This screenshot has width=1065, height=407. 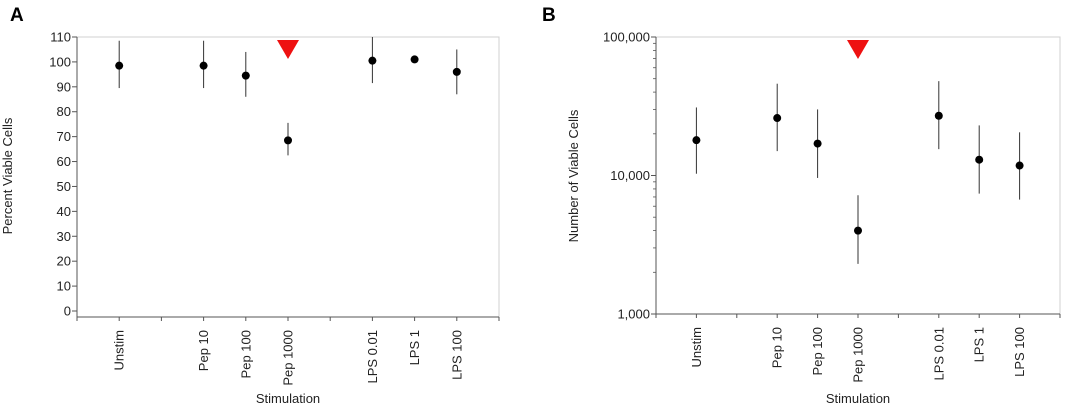 What do you see at coordinates (288, 398) in the screenshot?
I see `panel-a-x-axis-title: Stimulation` at bounding box center [288, 398].